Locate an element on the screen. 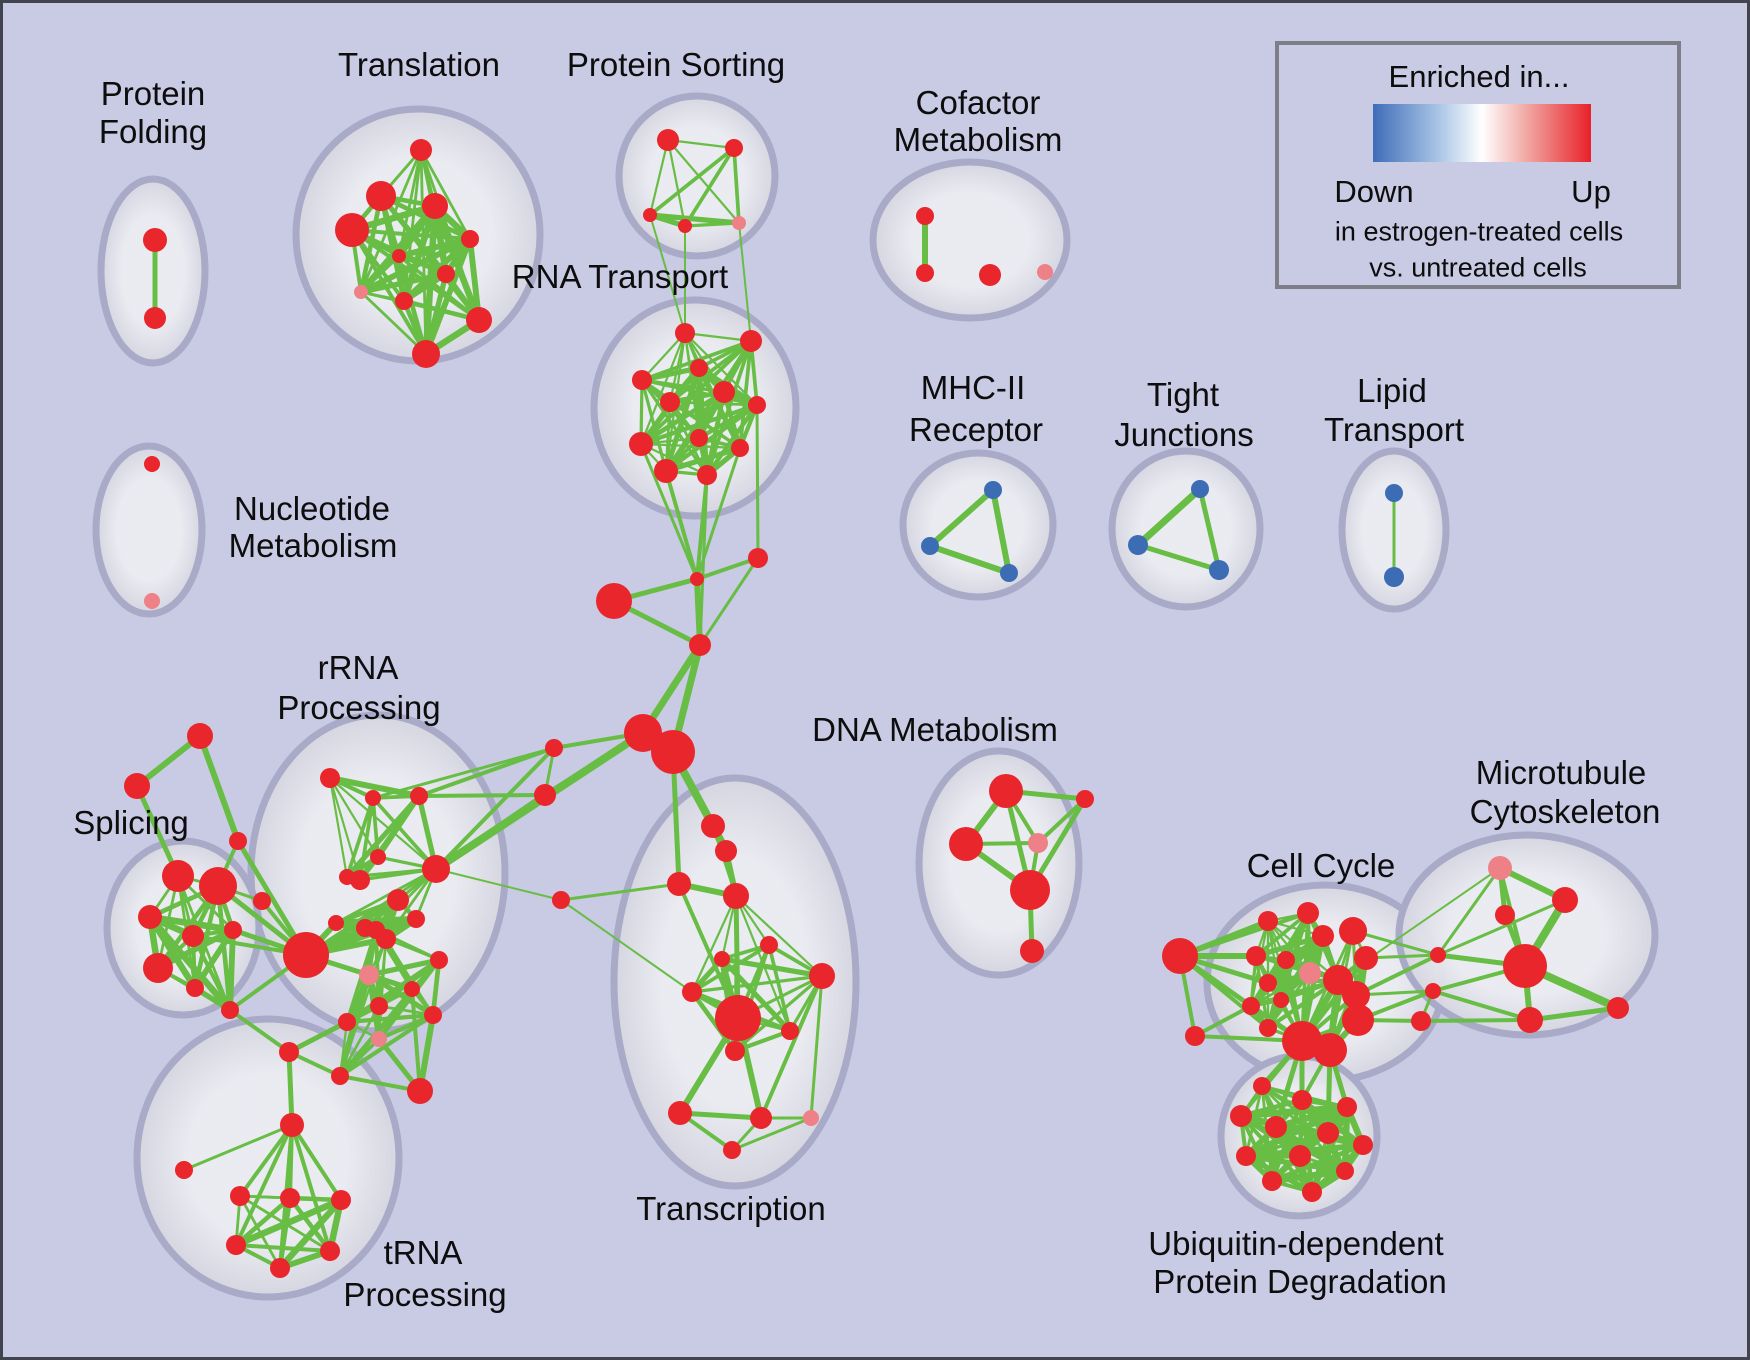 This screenshot has width=1750, height=1360. gene-set-node-tr5 is located at coordinates (236, 1245).